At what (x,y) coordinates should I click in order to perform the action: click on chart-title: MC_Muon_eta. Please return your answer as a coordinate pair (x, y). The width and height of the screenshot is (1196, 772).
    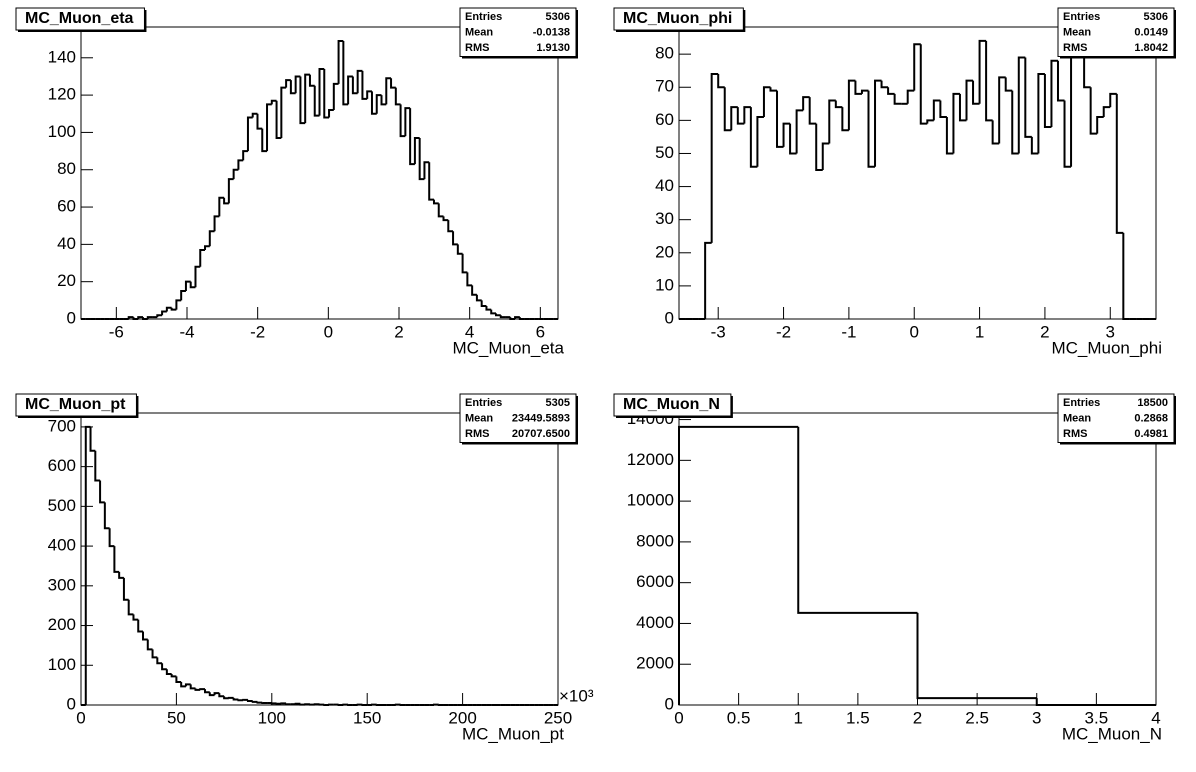
    Looking at the image, I should click on (79, 18).